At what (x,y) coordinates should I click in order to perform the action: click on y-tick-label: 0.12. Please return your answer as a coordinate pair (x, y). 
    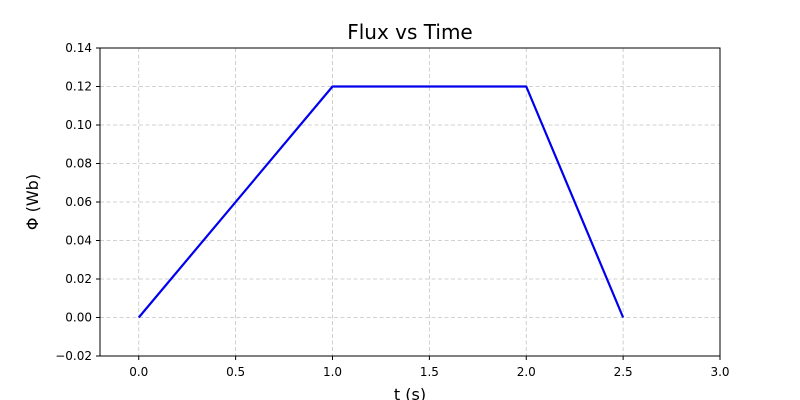
    Looking at the image, I should click on (78, 87).